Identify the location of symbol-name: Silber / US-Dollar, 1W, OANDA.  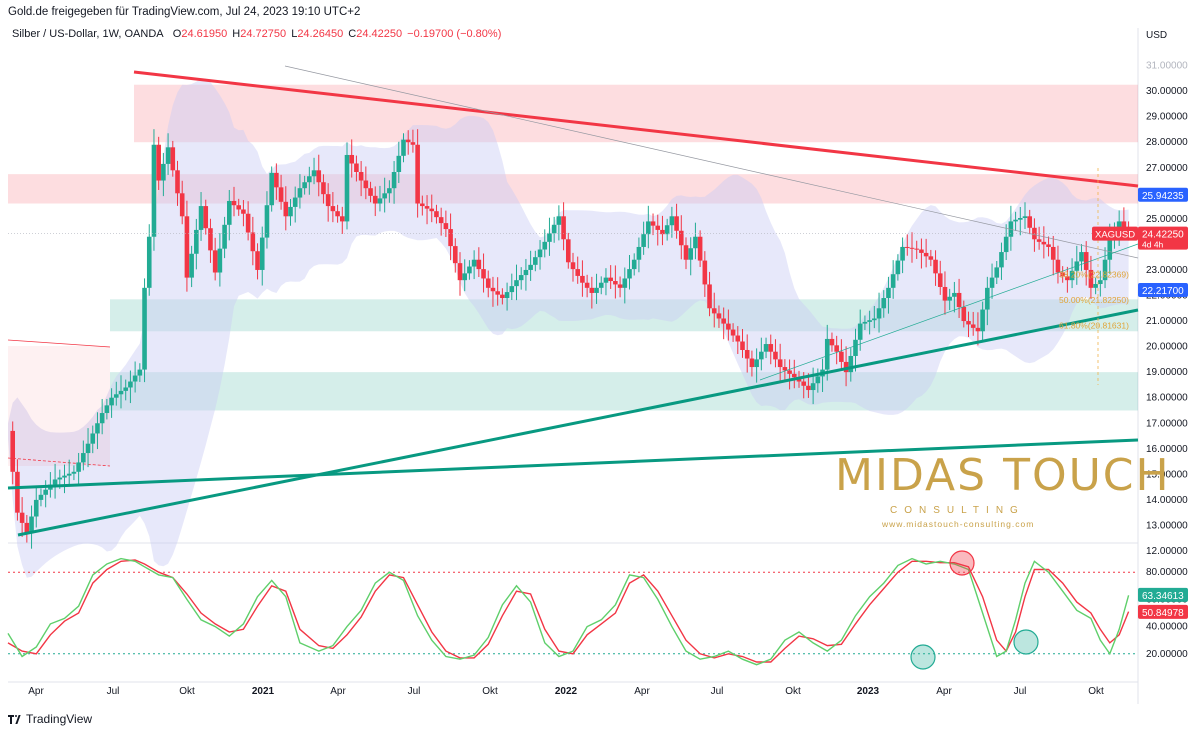
(88, 34).